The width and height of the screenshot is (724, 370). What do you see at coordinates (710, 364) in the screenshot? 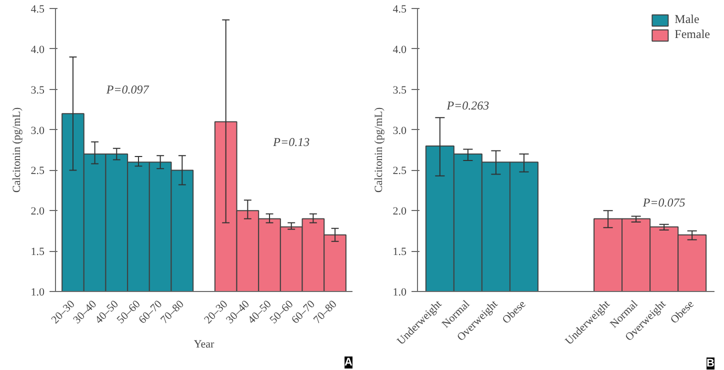
I see `text: B` at bounding box center [710, 364].